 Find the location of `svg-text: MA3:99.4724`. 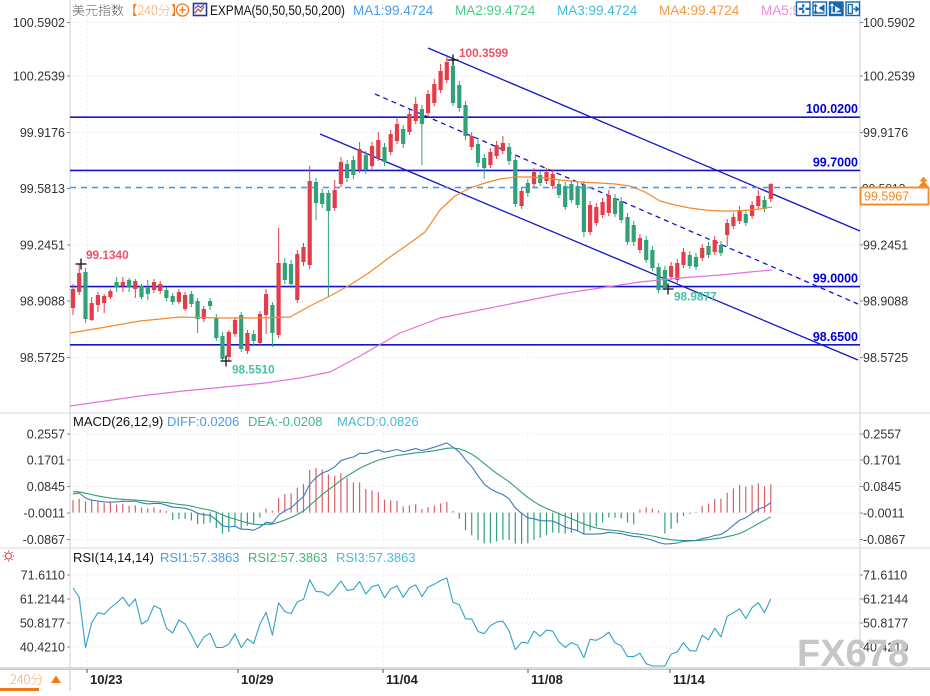

svg-text: MA3:99.4724 is located at coordinates (597, 10).